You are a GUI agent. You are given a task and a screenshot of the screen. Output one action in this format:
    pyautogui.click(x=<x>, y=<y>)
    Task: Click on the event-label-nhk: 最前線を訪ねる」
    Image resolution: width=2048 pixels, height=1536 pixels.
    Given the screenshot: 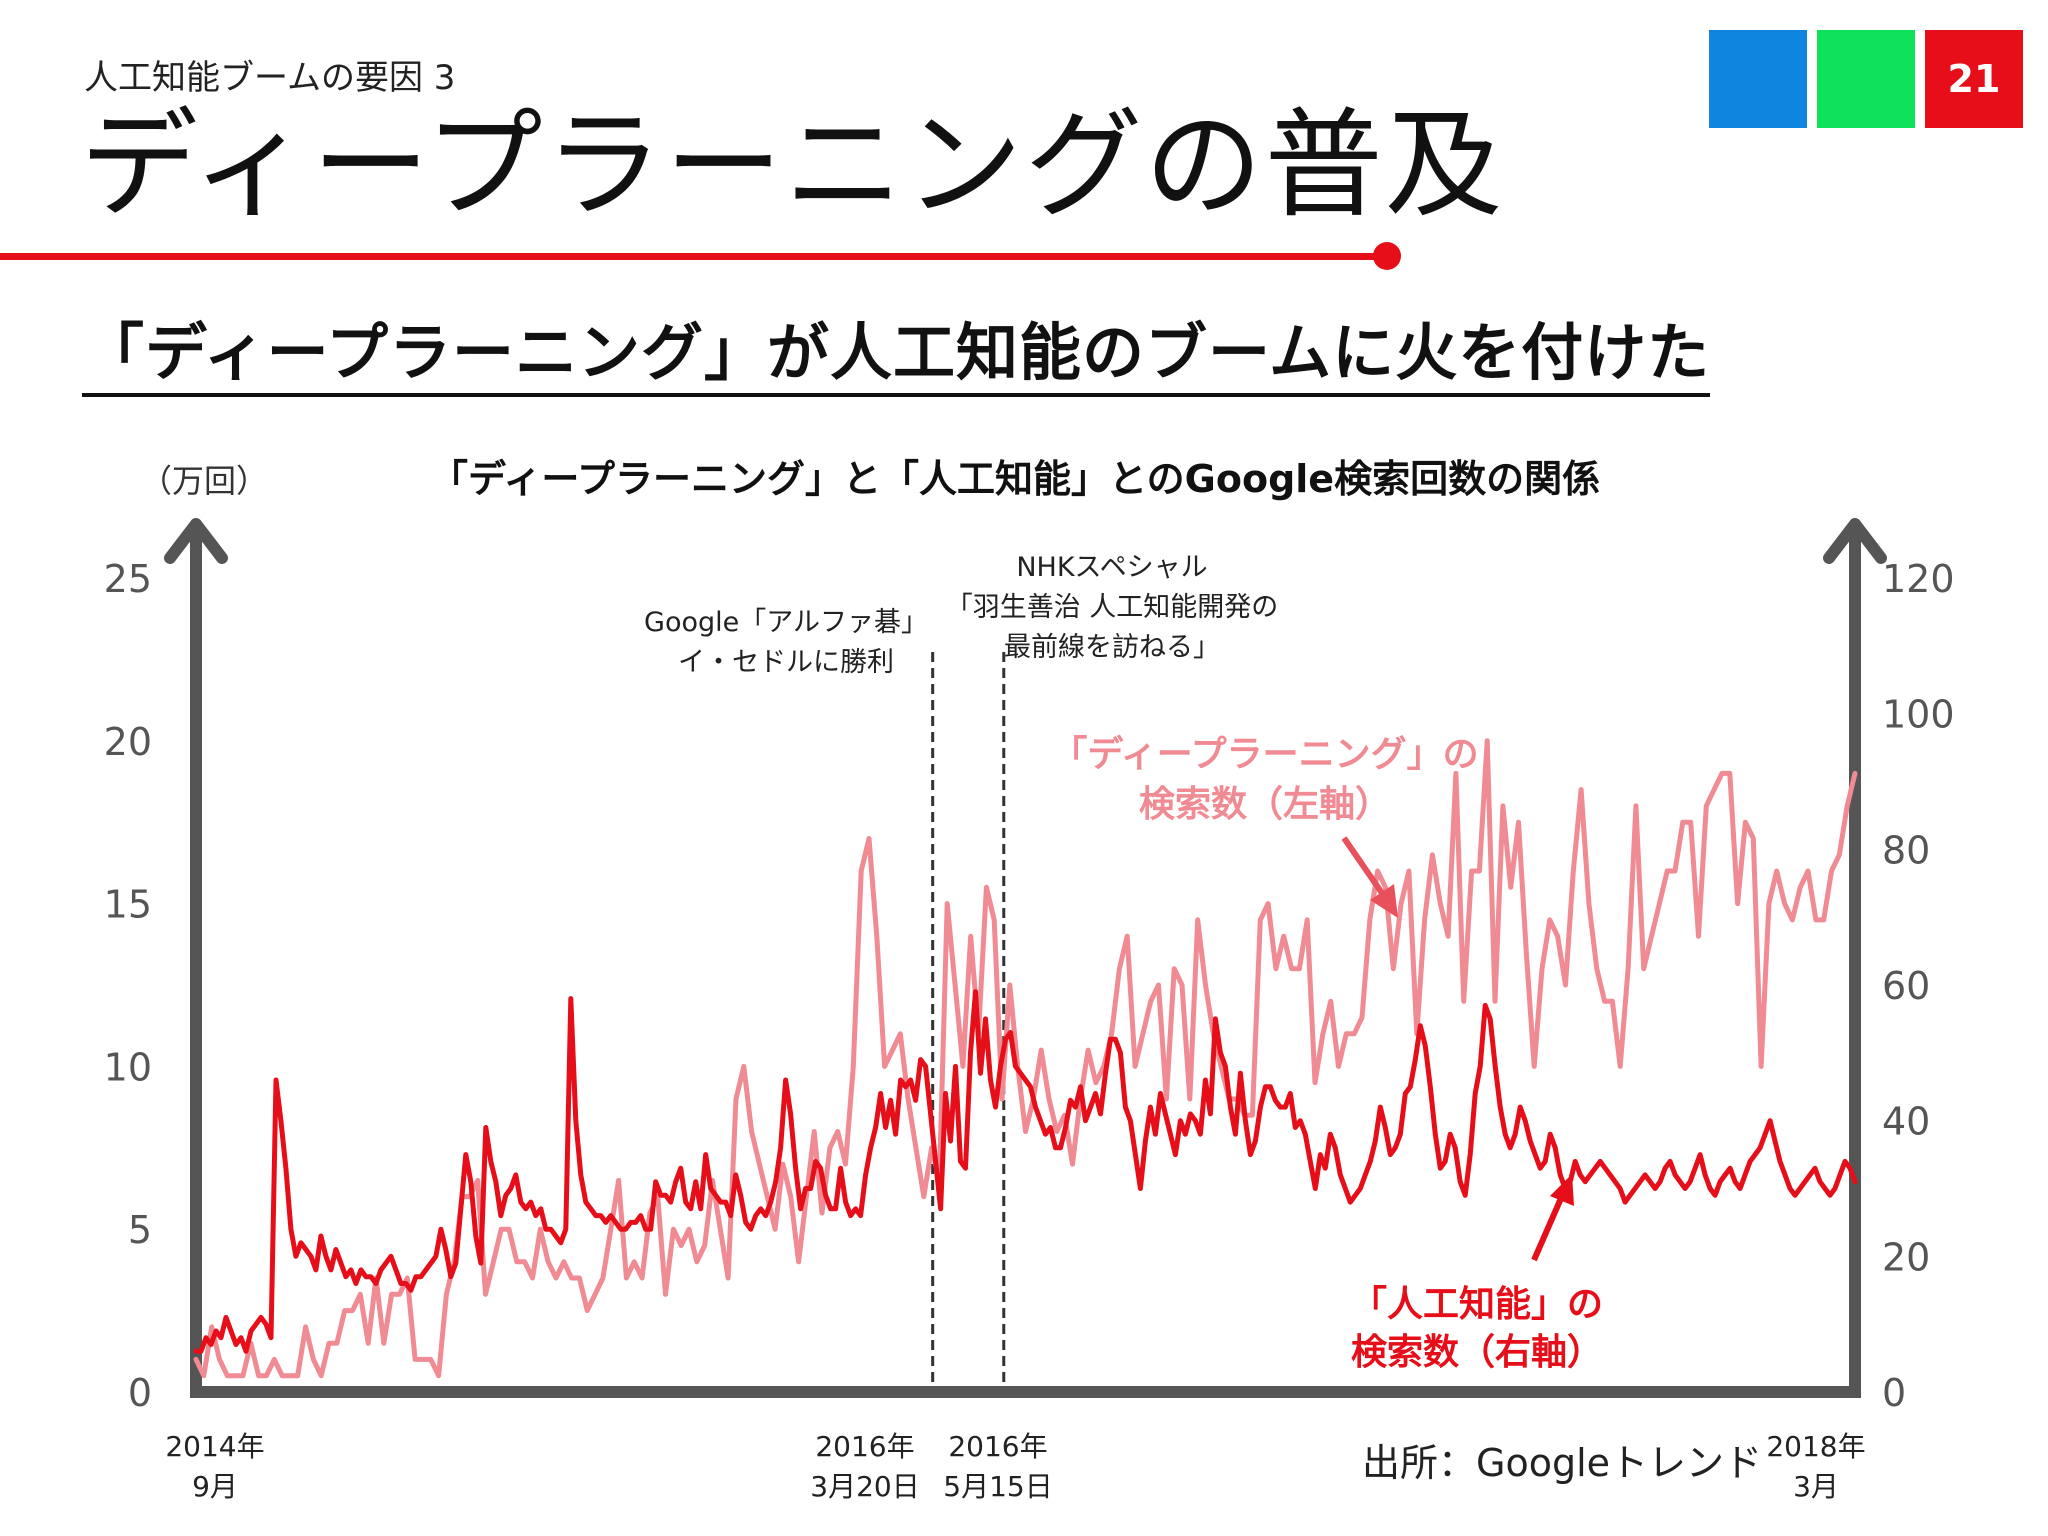 What is the action you would take?
    pyautogui.click(x=1112, y=647)
    